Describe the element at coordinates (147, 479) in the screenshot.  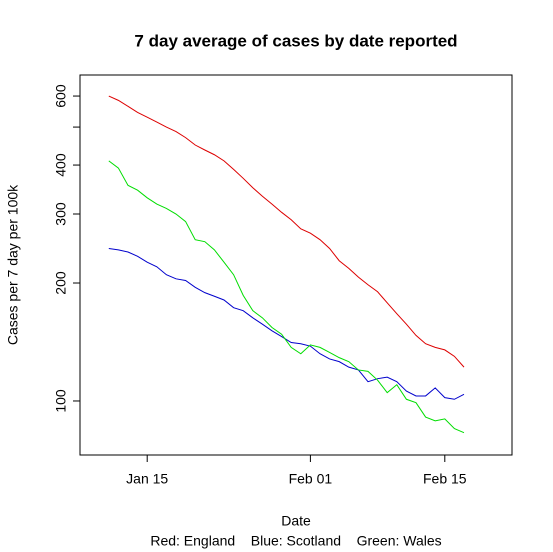
I see `x-tick-label: Jan 15` at that location.